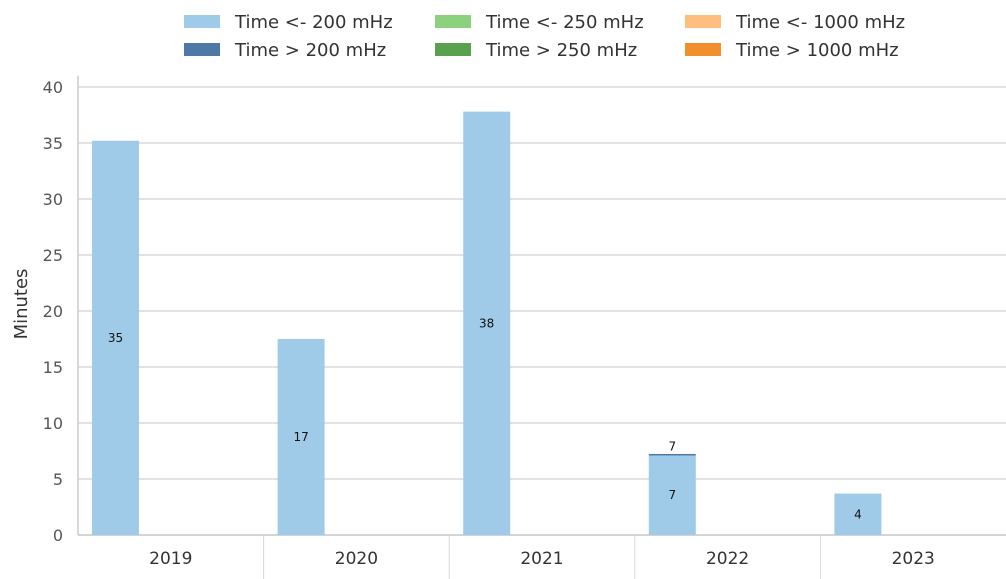 This screenshot has height=579, width=1006. What do you see at coordinates (310, 50) in the screenshot?
I see `legend-label: Time > 200 mHz` at bounding box center [310, 50].